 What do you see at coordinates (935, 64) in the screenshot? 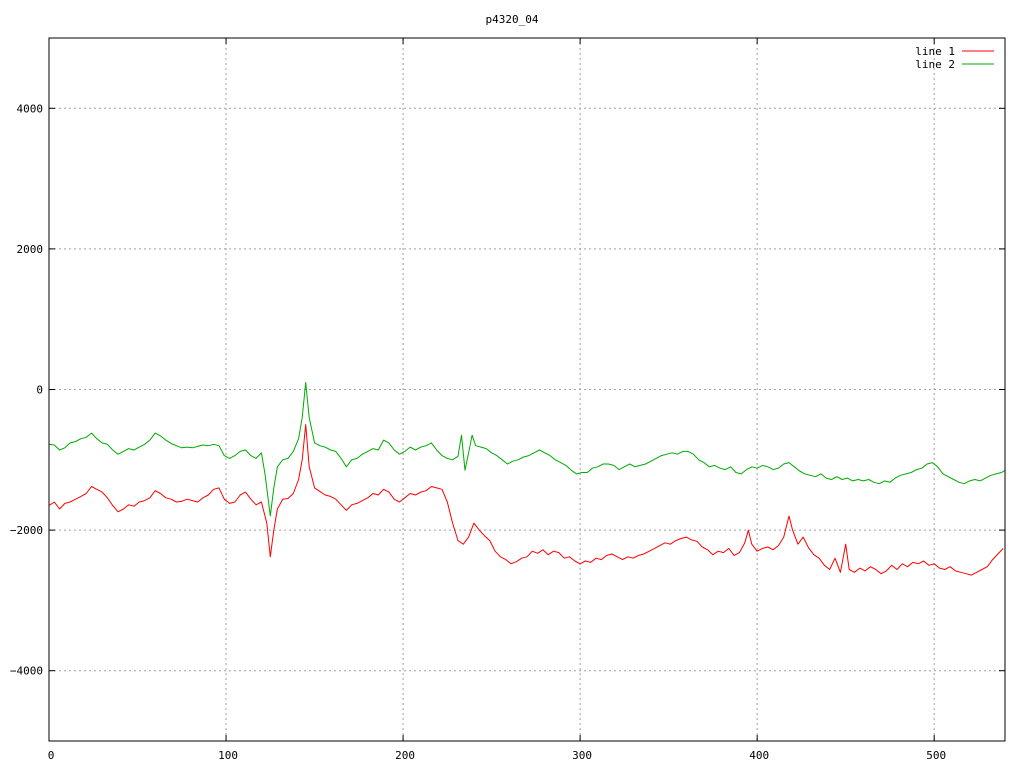
I see `legend-label: line 2` at bounding box center [935, 64].